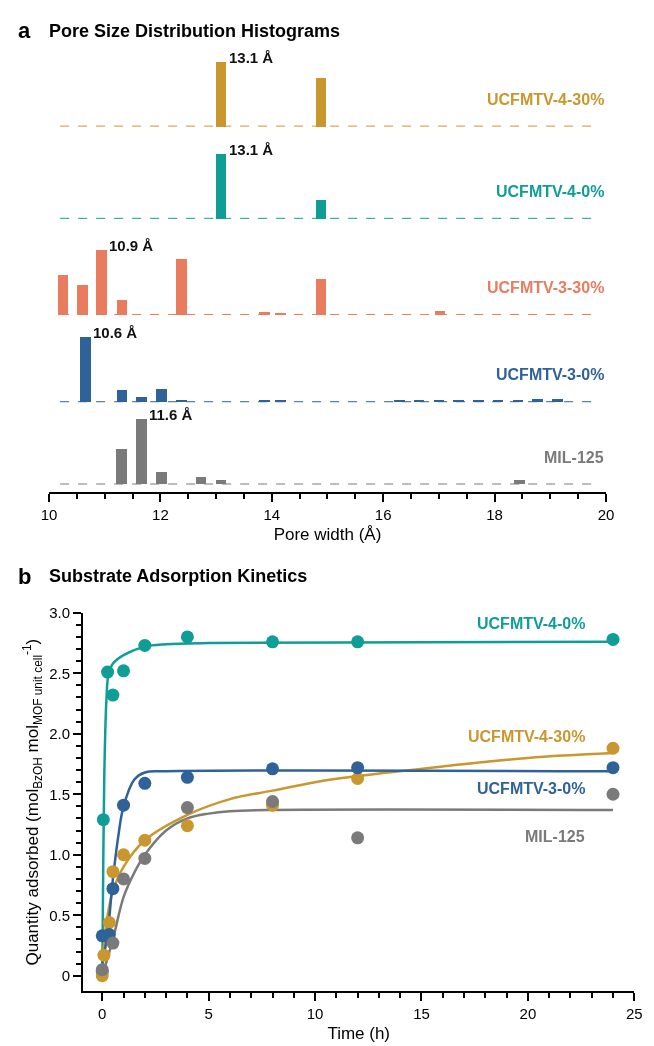 The image size is (654, 1046). I want to click on x-tick-label: 0, so click(102, 1014).